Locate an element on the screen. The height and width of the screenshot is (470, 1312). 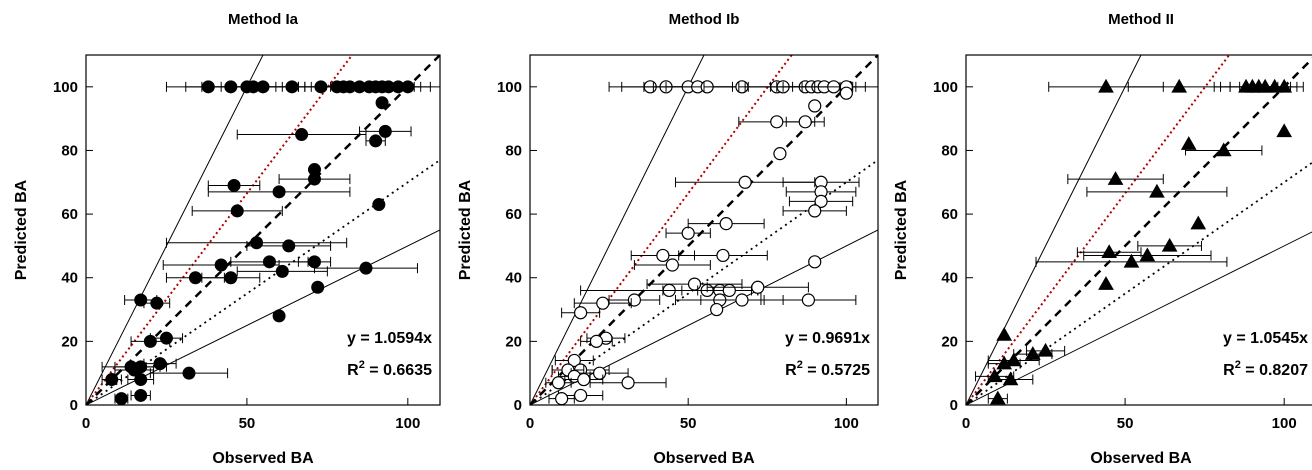
y-tick-label: 100 is located at coordinates (65, 87).